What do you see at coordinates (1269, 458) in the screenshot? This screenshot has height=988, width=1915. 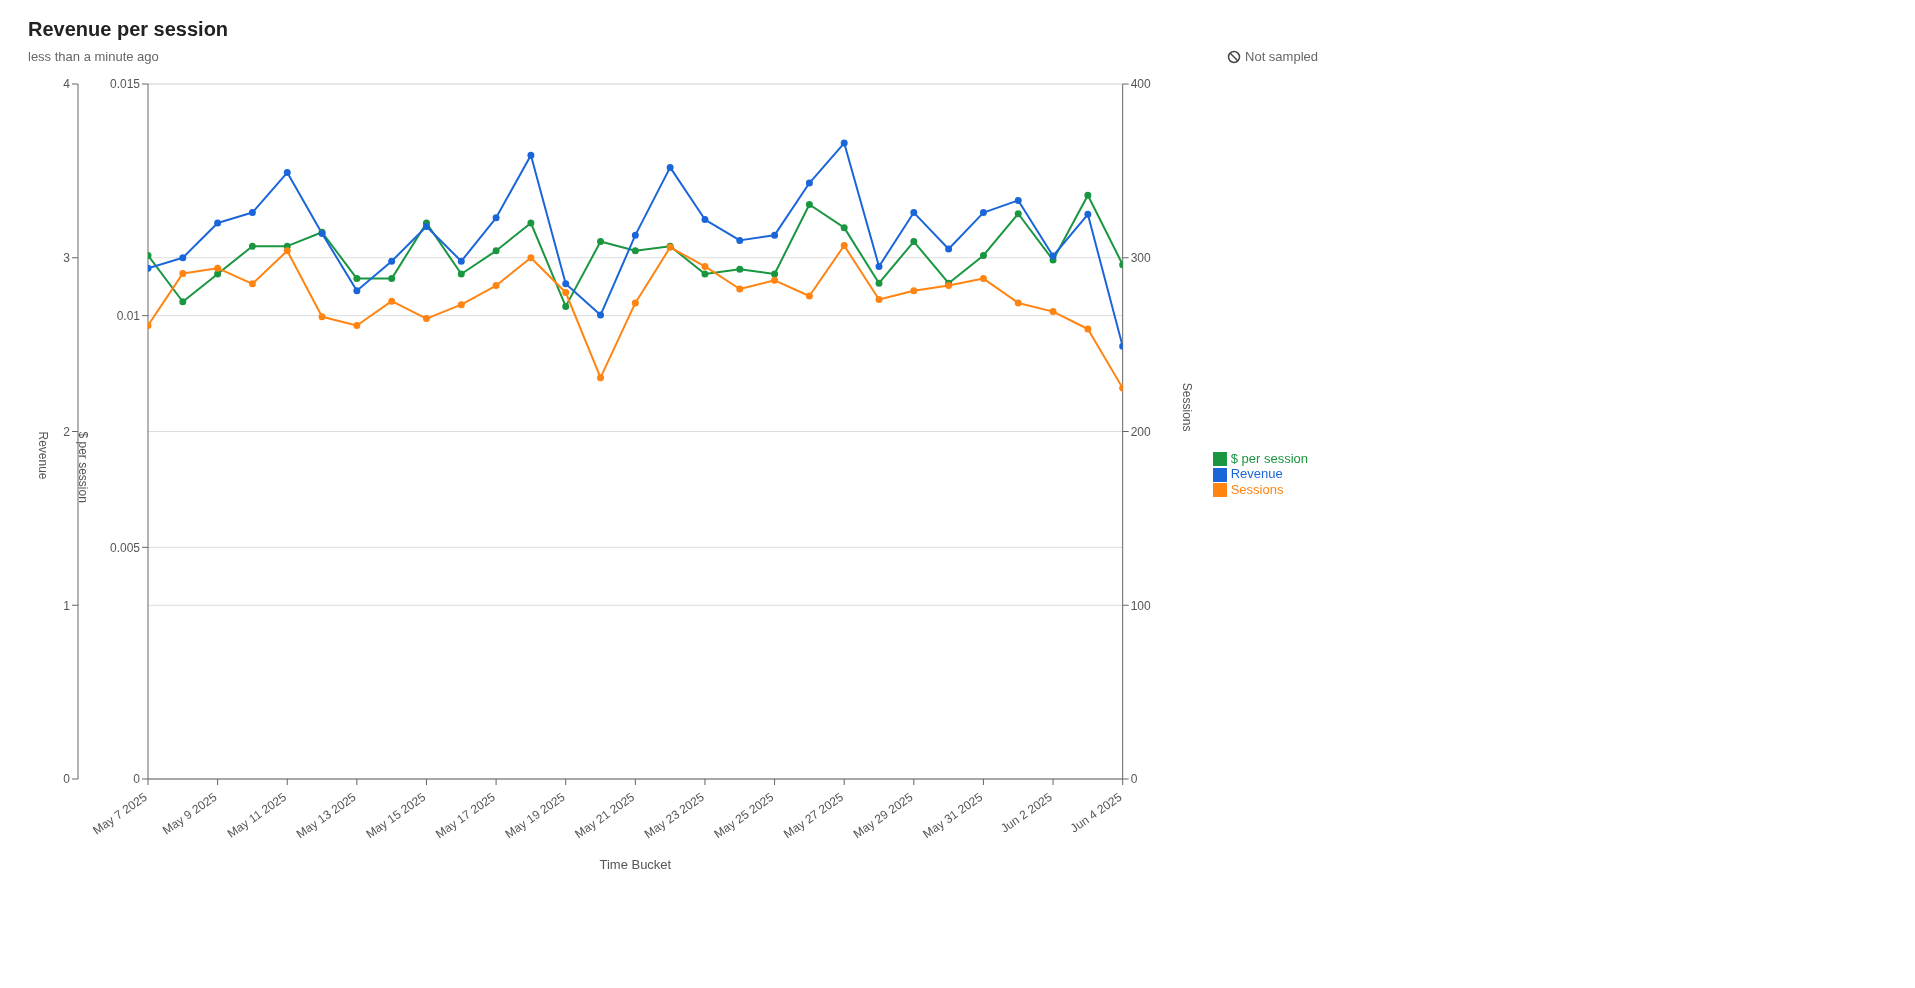 I see `legend-label: $ per session` at bounding box center [1269, 458].